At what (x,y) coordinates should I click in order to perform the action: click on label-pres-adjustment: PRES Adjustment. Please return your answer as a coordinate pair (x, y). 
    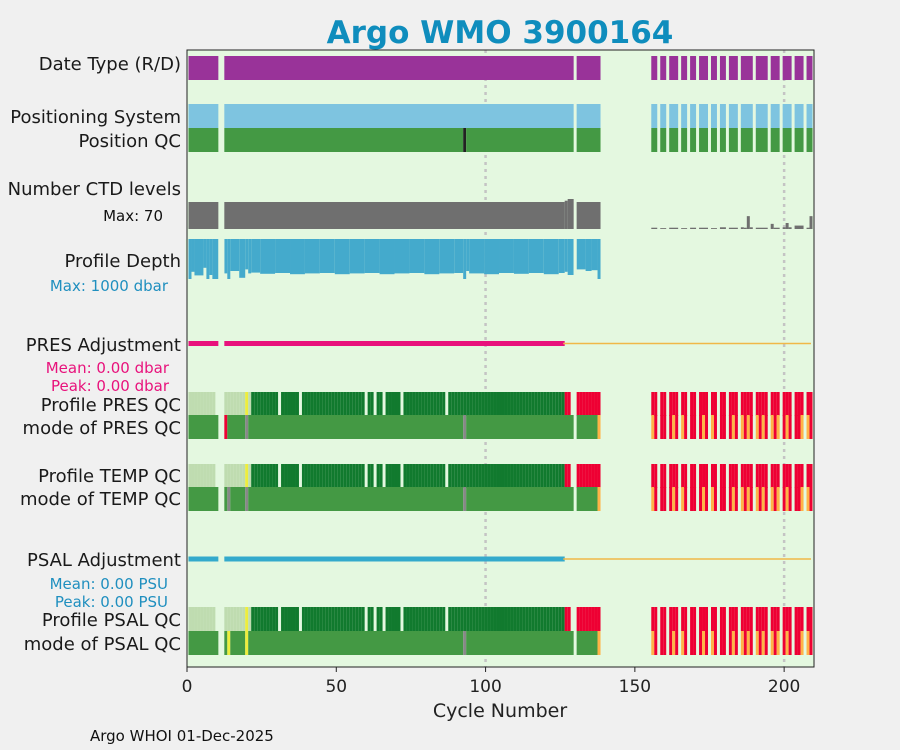
    Looking at the image, I should click on (103, 345).